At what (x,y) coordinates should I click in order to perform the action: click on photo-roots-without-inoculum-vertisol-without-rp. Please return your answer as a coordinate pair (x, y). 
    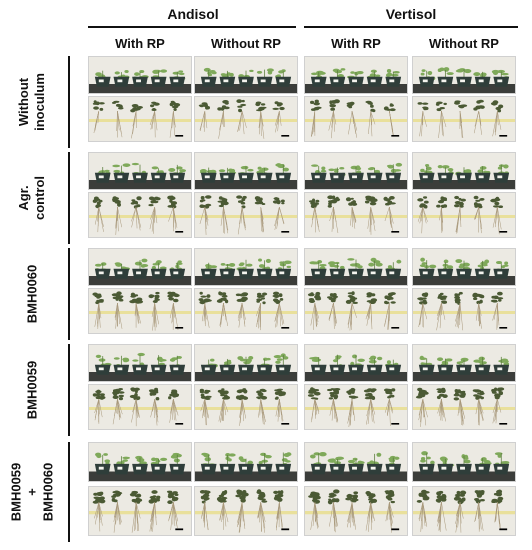
    Looking at the image, I should click on (464, 119).